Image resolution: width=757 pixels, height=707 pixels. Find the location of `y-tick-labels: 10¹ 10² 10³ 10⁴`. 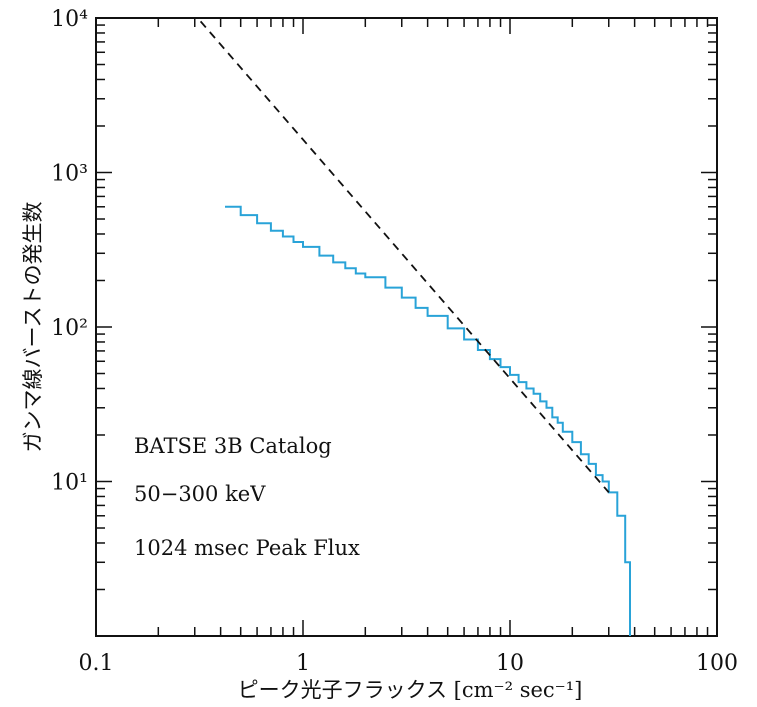

y-tick-labels: 10¹ 10² 10³ 10⁴ is located at coordinates (69, 251).